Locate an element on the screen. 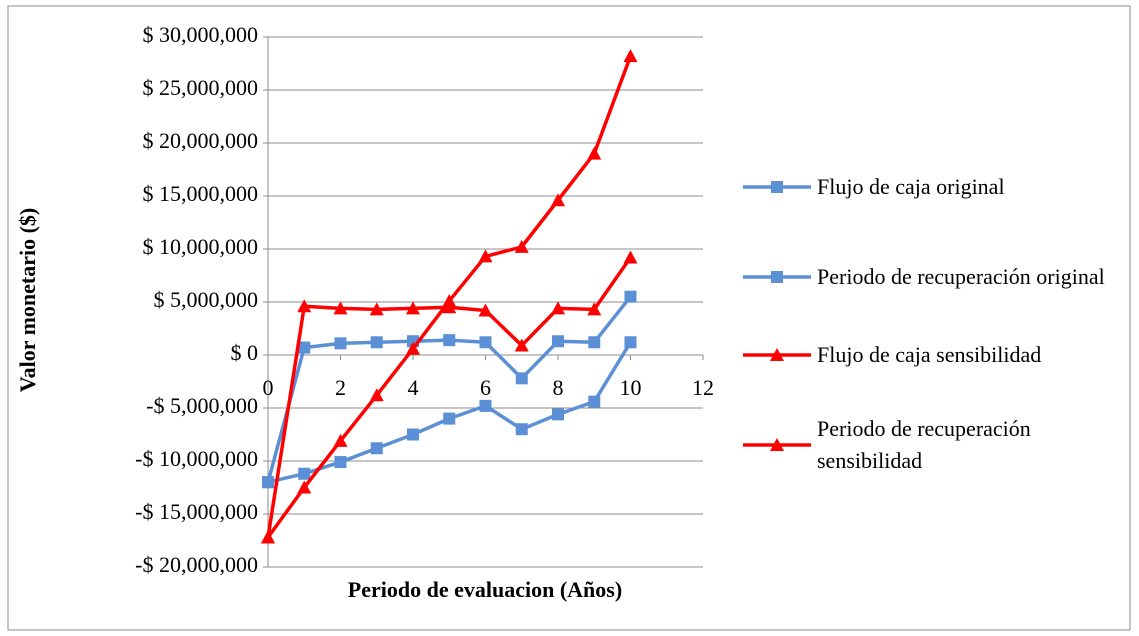 This screenshot has height=636, width=1139. y-tick-label: $ 10,000,000 is located at coordinates (201, 246).